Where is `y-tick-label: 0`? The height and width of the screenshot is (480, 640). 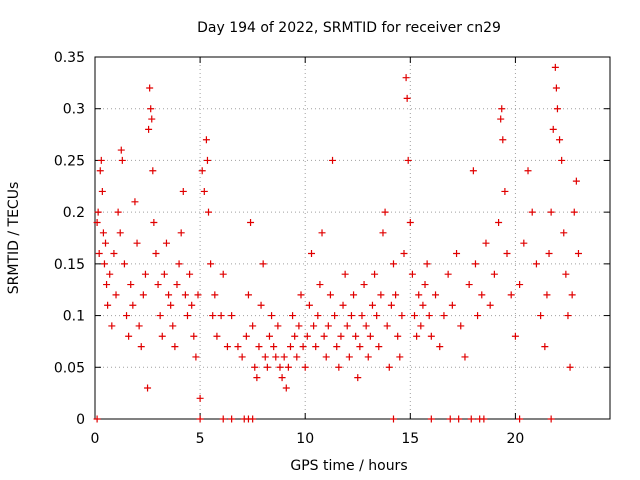
y-tick-label: 0 is located at coordinates (80, 420).